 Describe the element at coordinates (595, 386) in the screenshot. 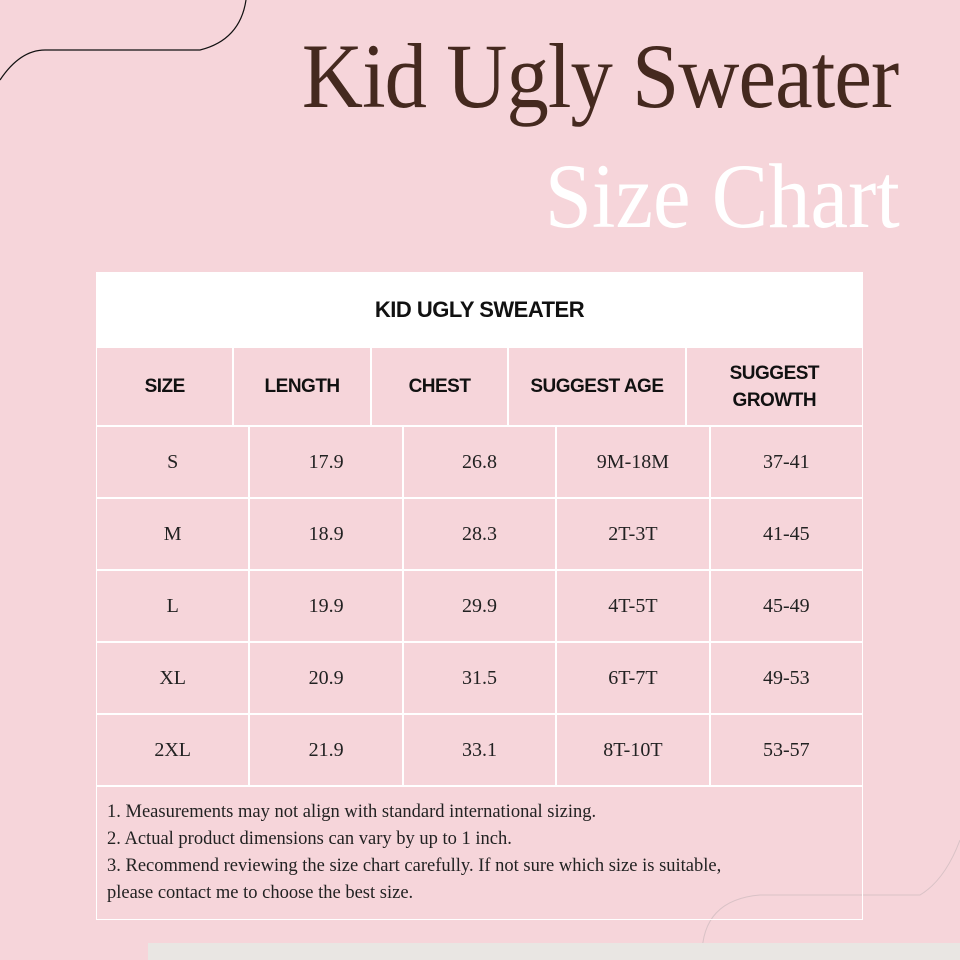

I see `header-cell: SUGGEST AGE` at that location.